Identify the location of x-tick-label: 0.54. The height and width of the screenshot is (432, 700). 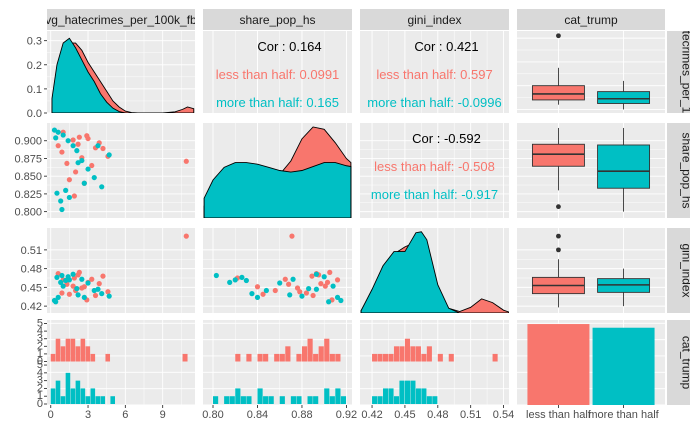
(503, 415).